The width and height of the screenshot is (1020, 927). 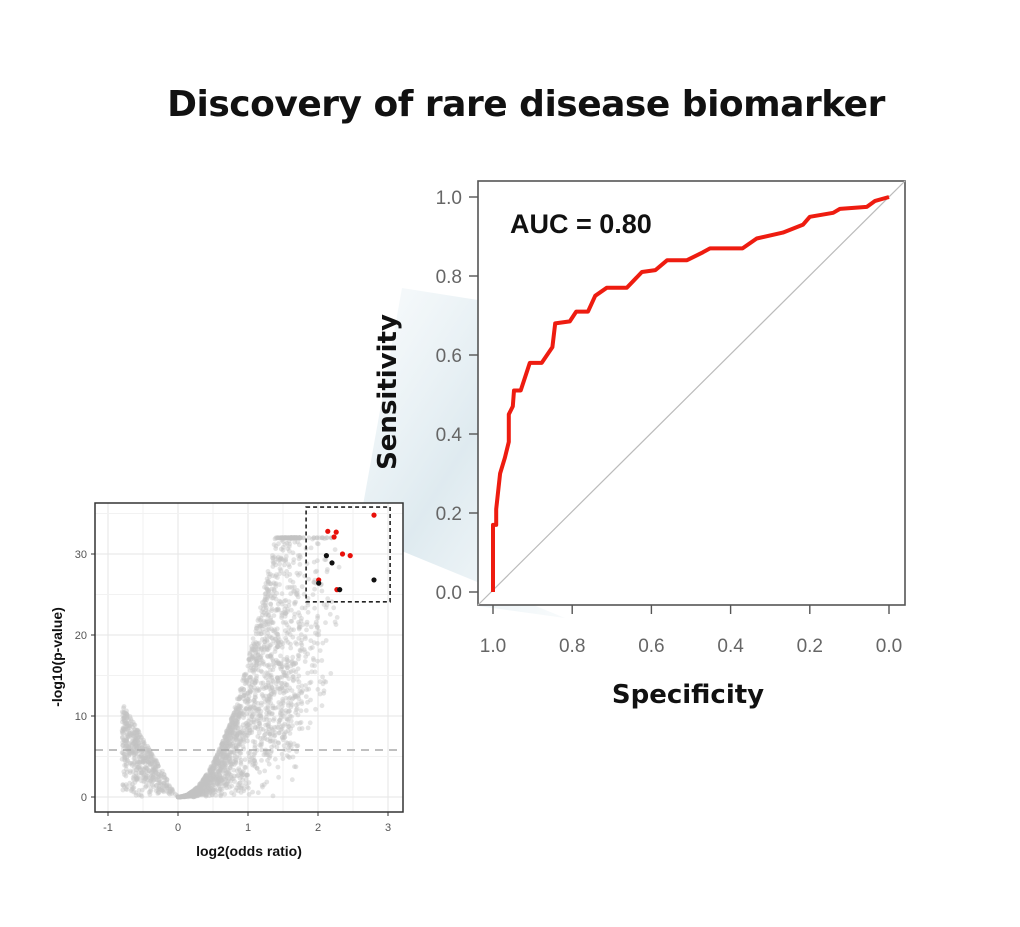 I want to click on y-axis-label: -log10(p-value), so click(x=57, y=657).